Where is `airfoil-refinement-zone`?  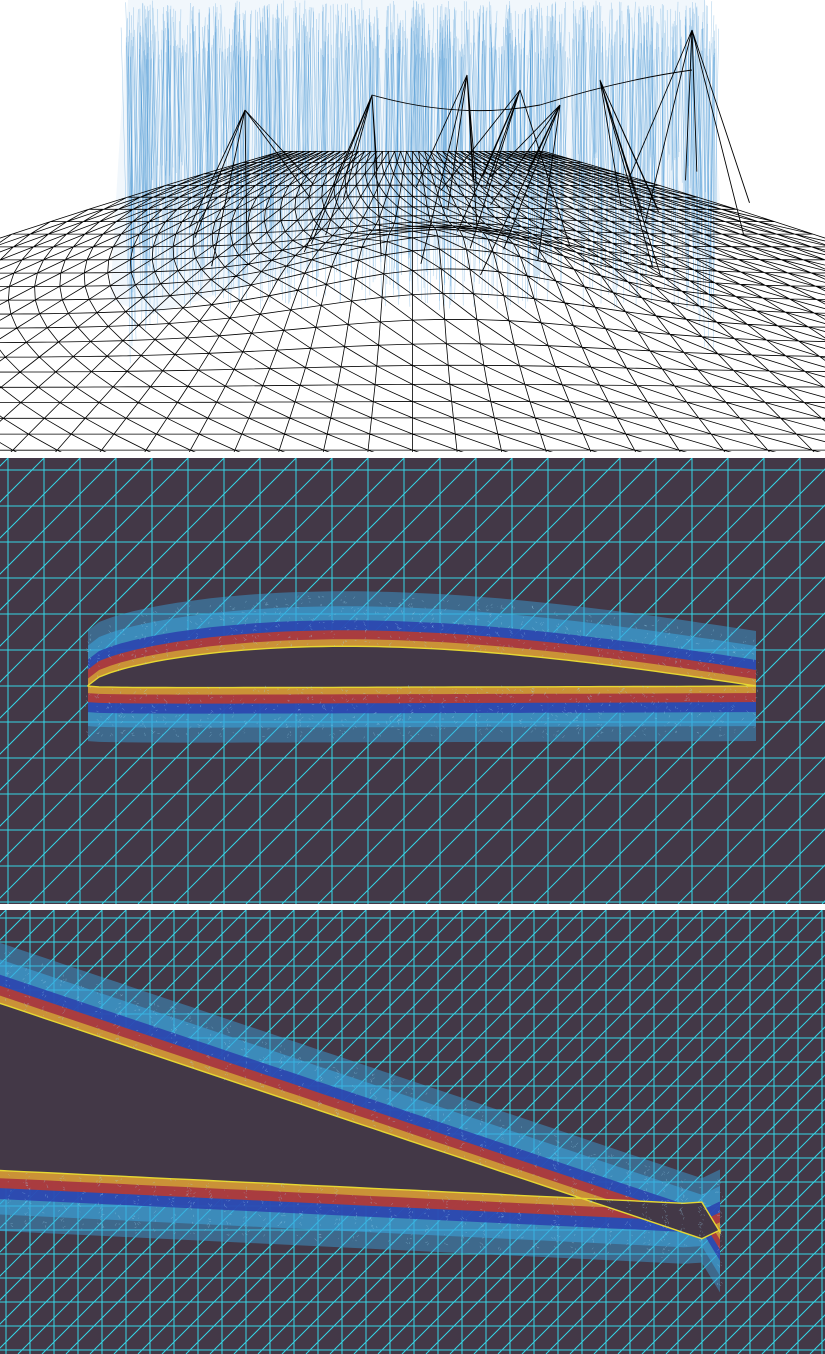
airfoil-refinement-zone is located at coordinates (423, 667).